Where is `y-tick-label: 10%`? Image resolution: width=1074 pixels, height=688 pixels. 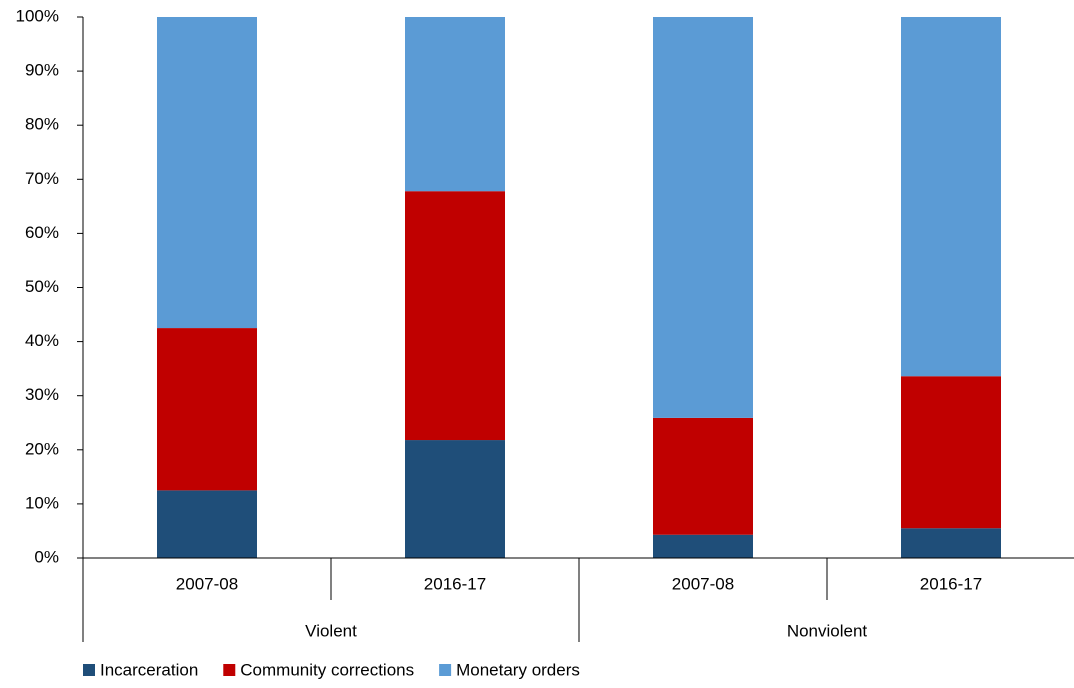
y-tick-label: 10% is located at coordinates (42, 502).